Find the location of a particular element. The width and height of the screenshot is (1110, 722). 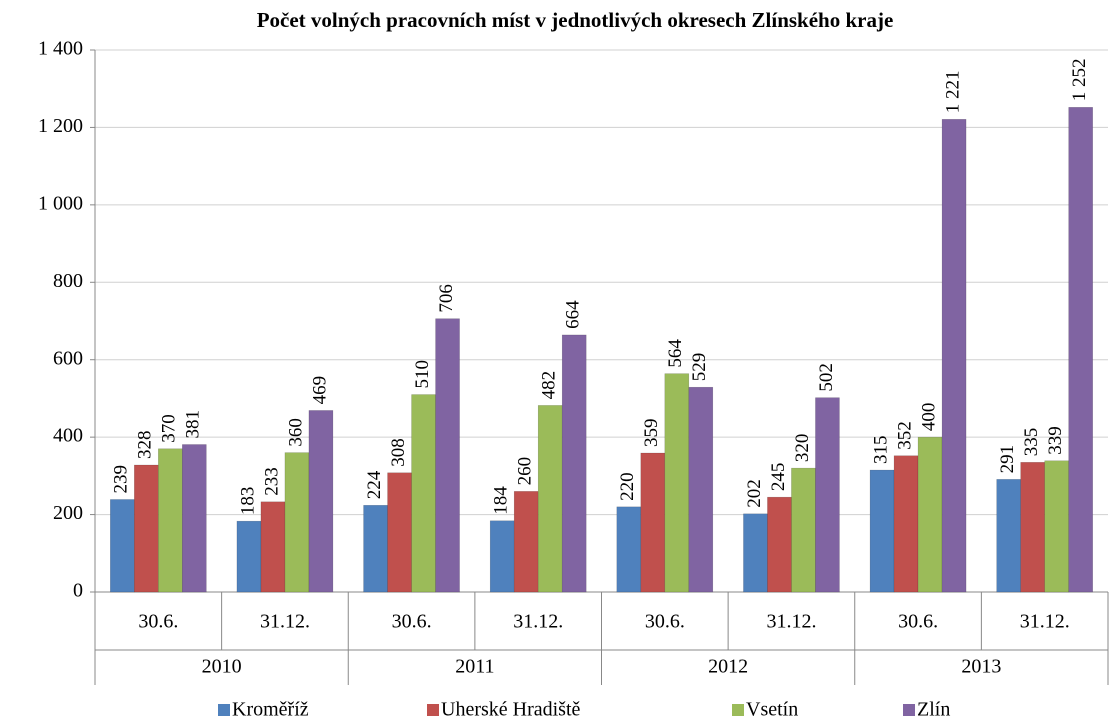

legend-label: Vsetín is located at coordinates (772, 710).